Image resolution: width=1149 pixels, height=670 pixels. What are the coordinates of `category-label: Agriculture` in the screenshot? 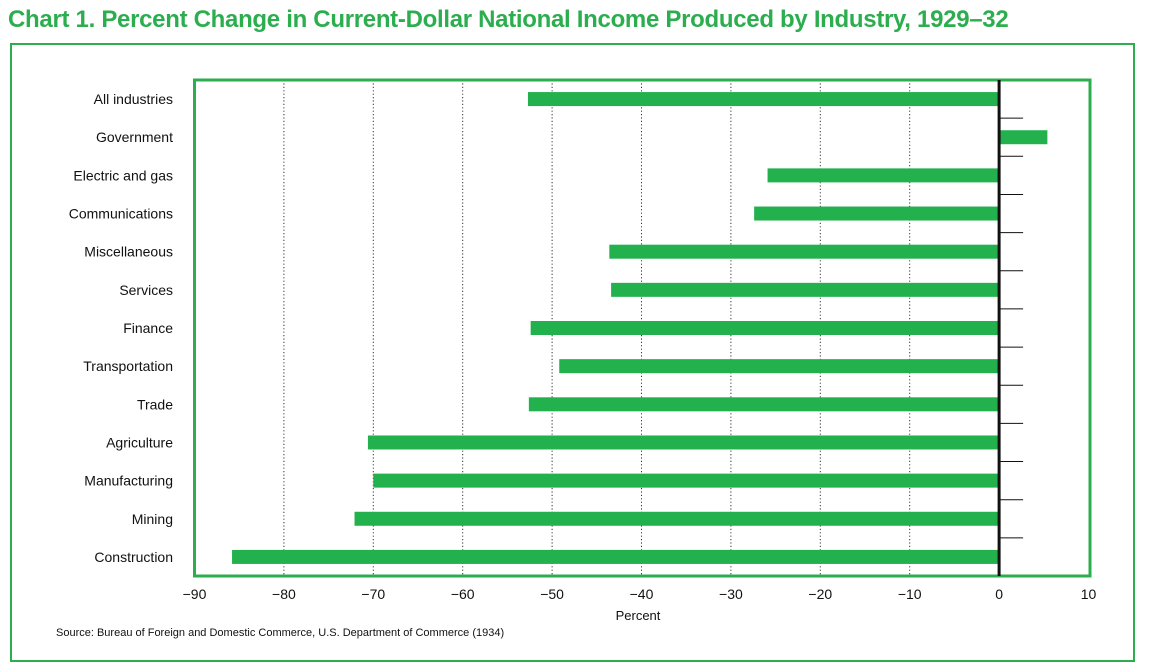 It's located at (139, 442).